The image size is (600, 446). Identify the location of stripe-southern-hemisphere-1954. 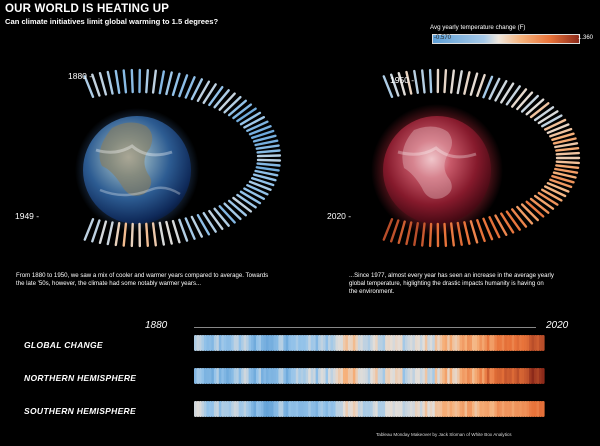
(379, 409).